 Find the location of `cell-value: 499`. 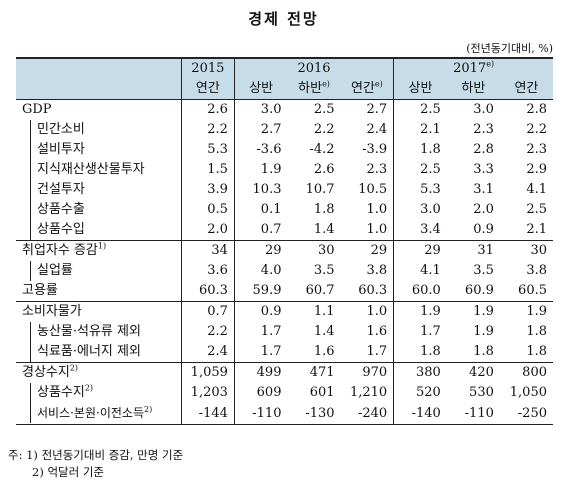

cell-value: 499 is located at coordinates (260, 372).